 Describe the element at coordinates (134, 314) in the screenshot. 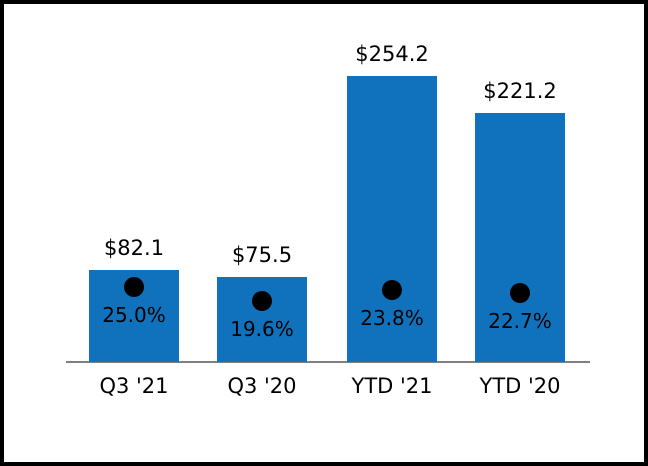

I see `percent-label: 25.0%` at that location.